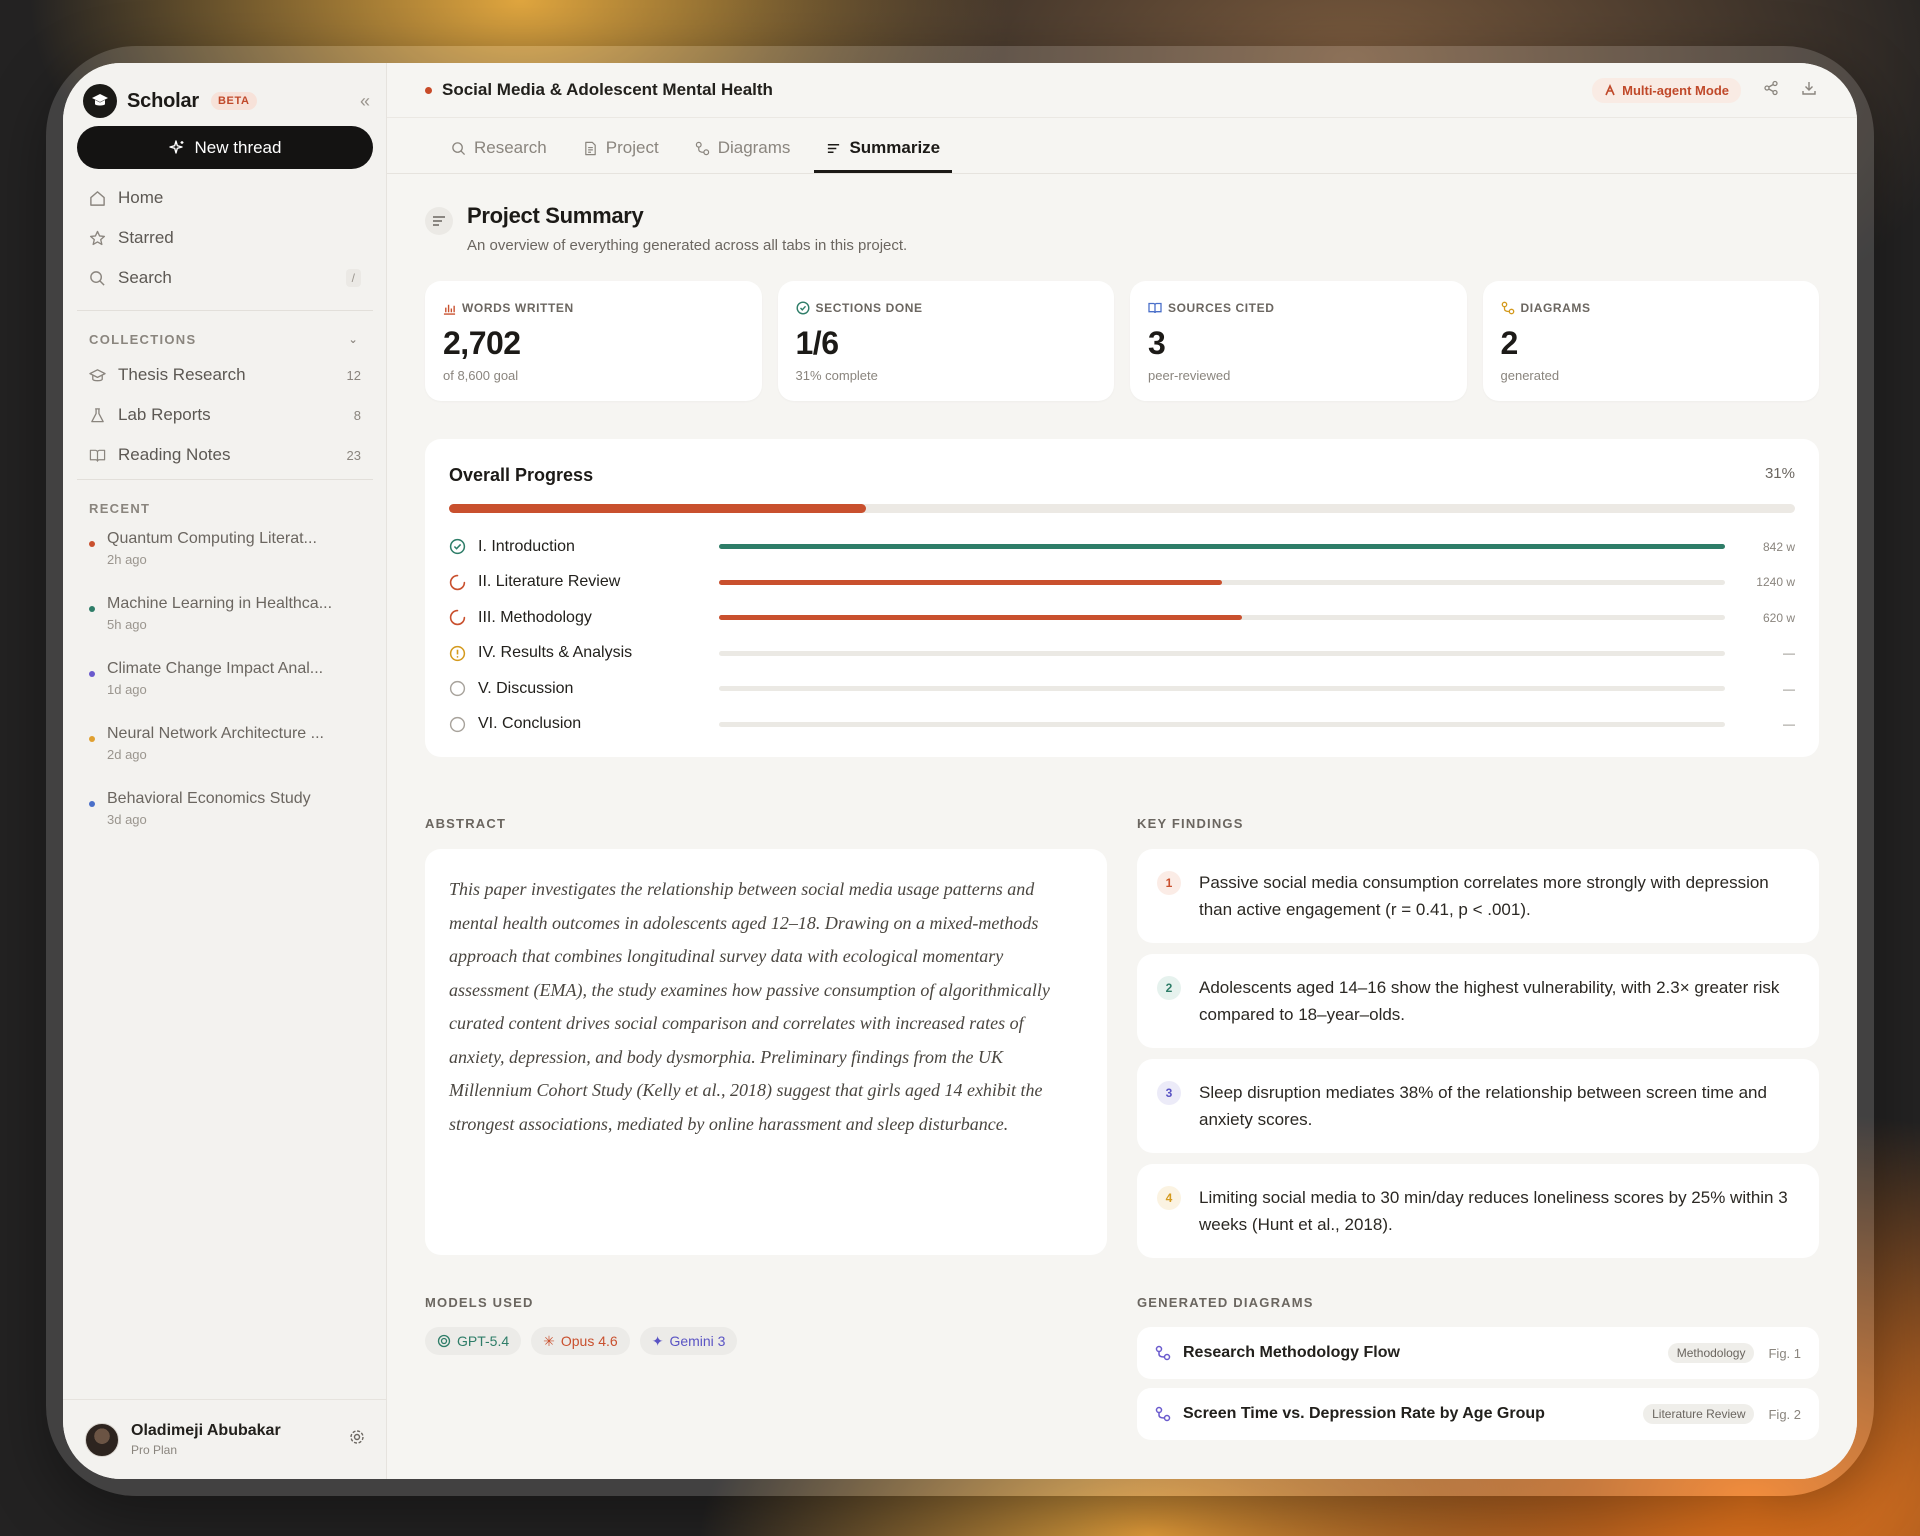 The height and width of the screenshot is (1536, 1920). I want to click on recent-item: Quantum Computing Literat... 2h ago, so click(225, 562).